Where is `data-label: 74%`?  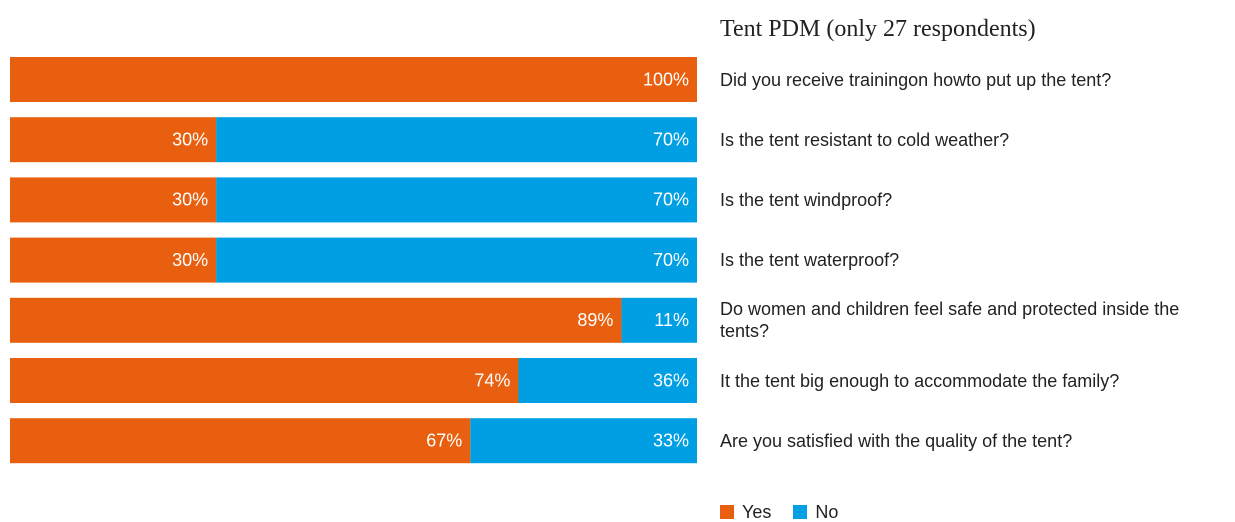
data-label: 74% is located at coordinates (492, 380).